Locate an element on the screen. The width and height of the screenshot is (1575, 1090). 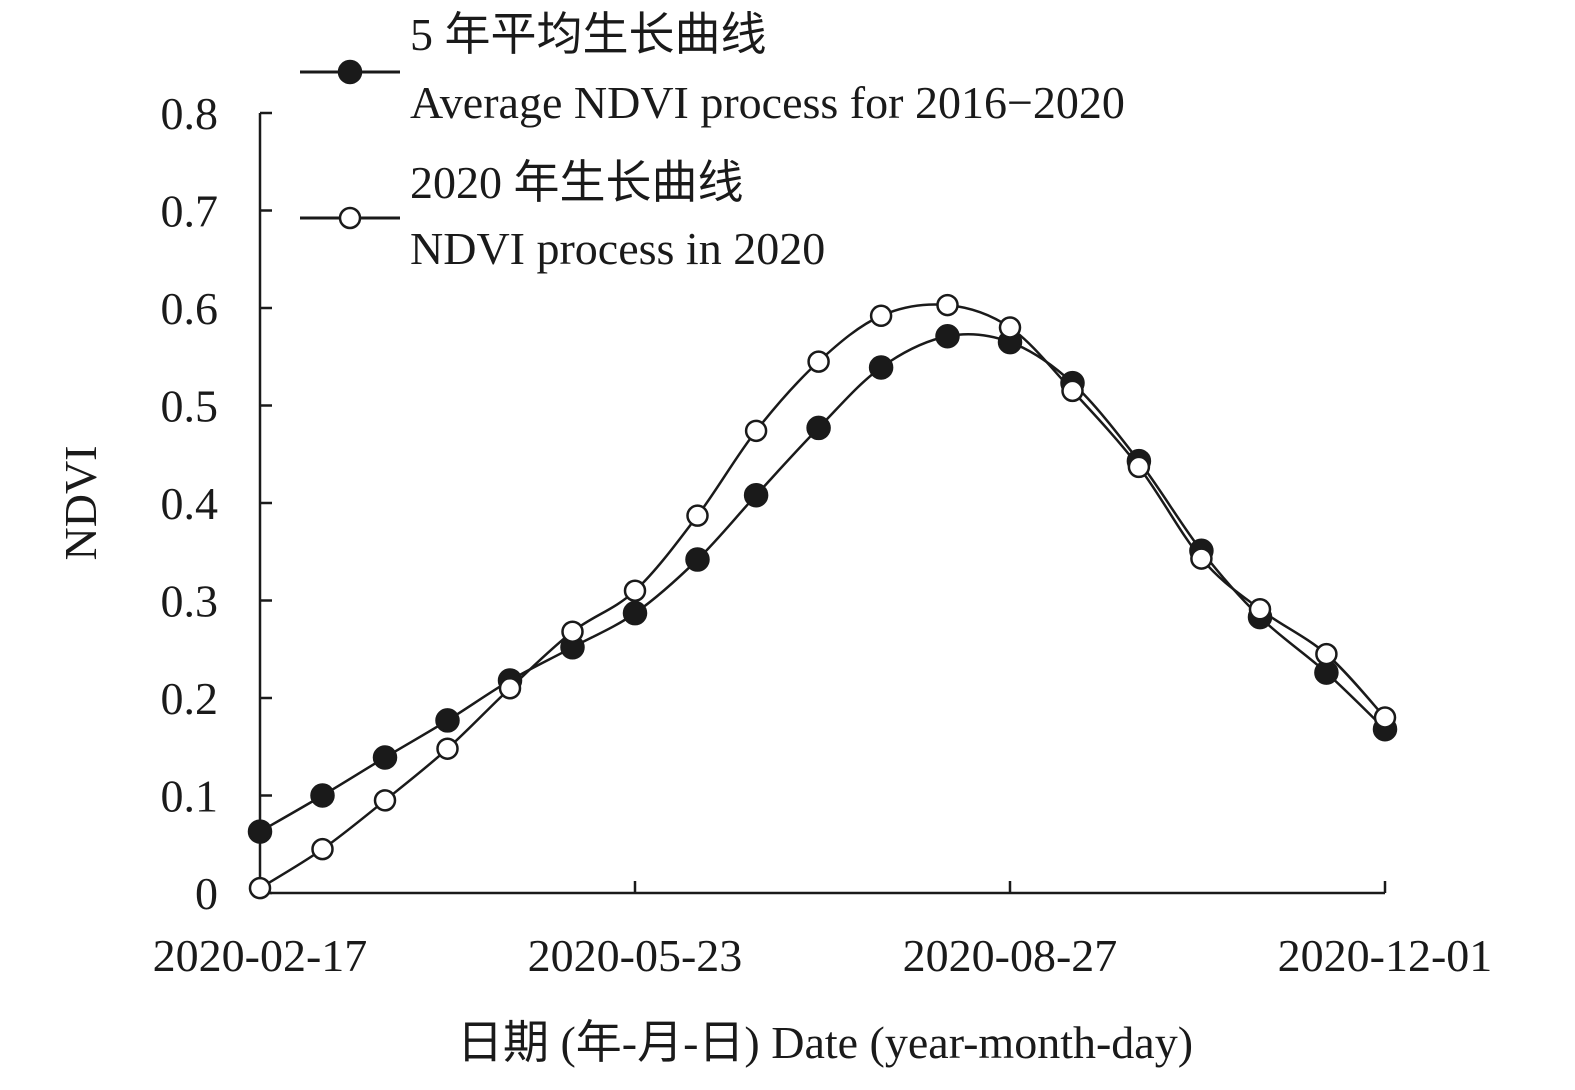
y-tick-label: 0 is located at coordinates (206, 893).